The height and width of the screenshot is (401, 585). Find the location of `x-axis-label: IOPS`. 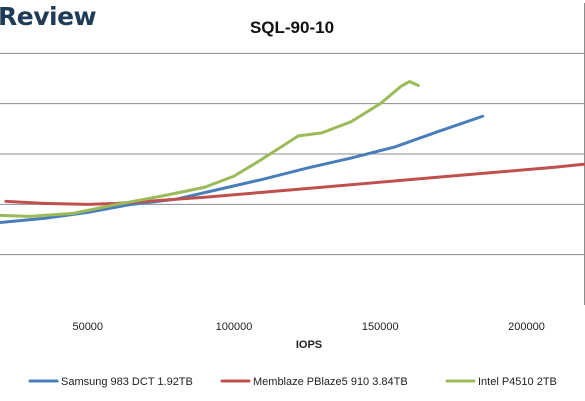

x-axis-label: IOPS is located at coordinates (309, 345).